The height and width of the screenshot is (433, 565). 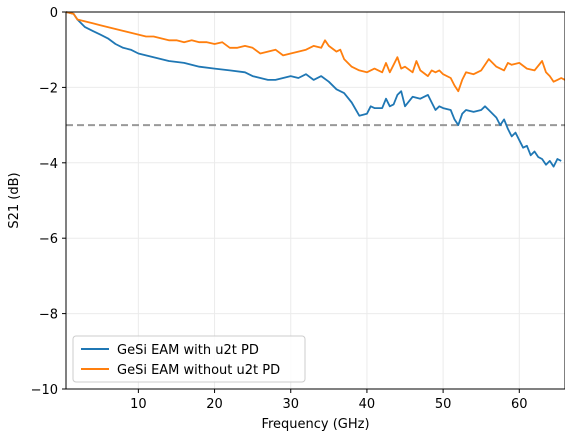 What do you see at coordinates (329, 400) in the screenshot?
I see `x-axis: 10 20 30 40 50 60` at bounding box center [329, 400].